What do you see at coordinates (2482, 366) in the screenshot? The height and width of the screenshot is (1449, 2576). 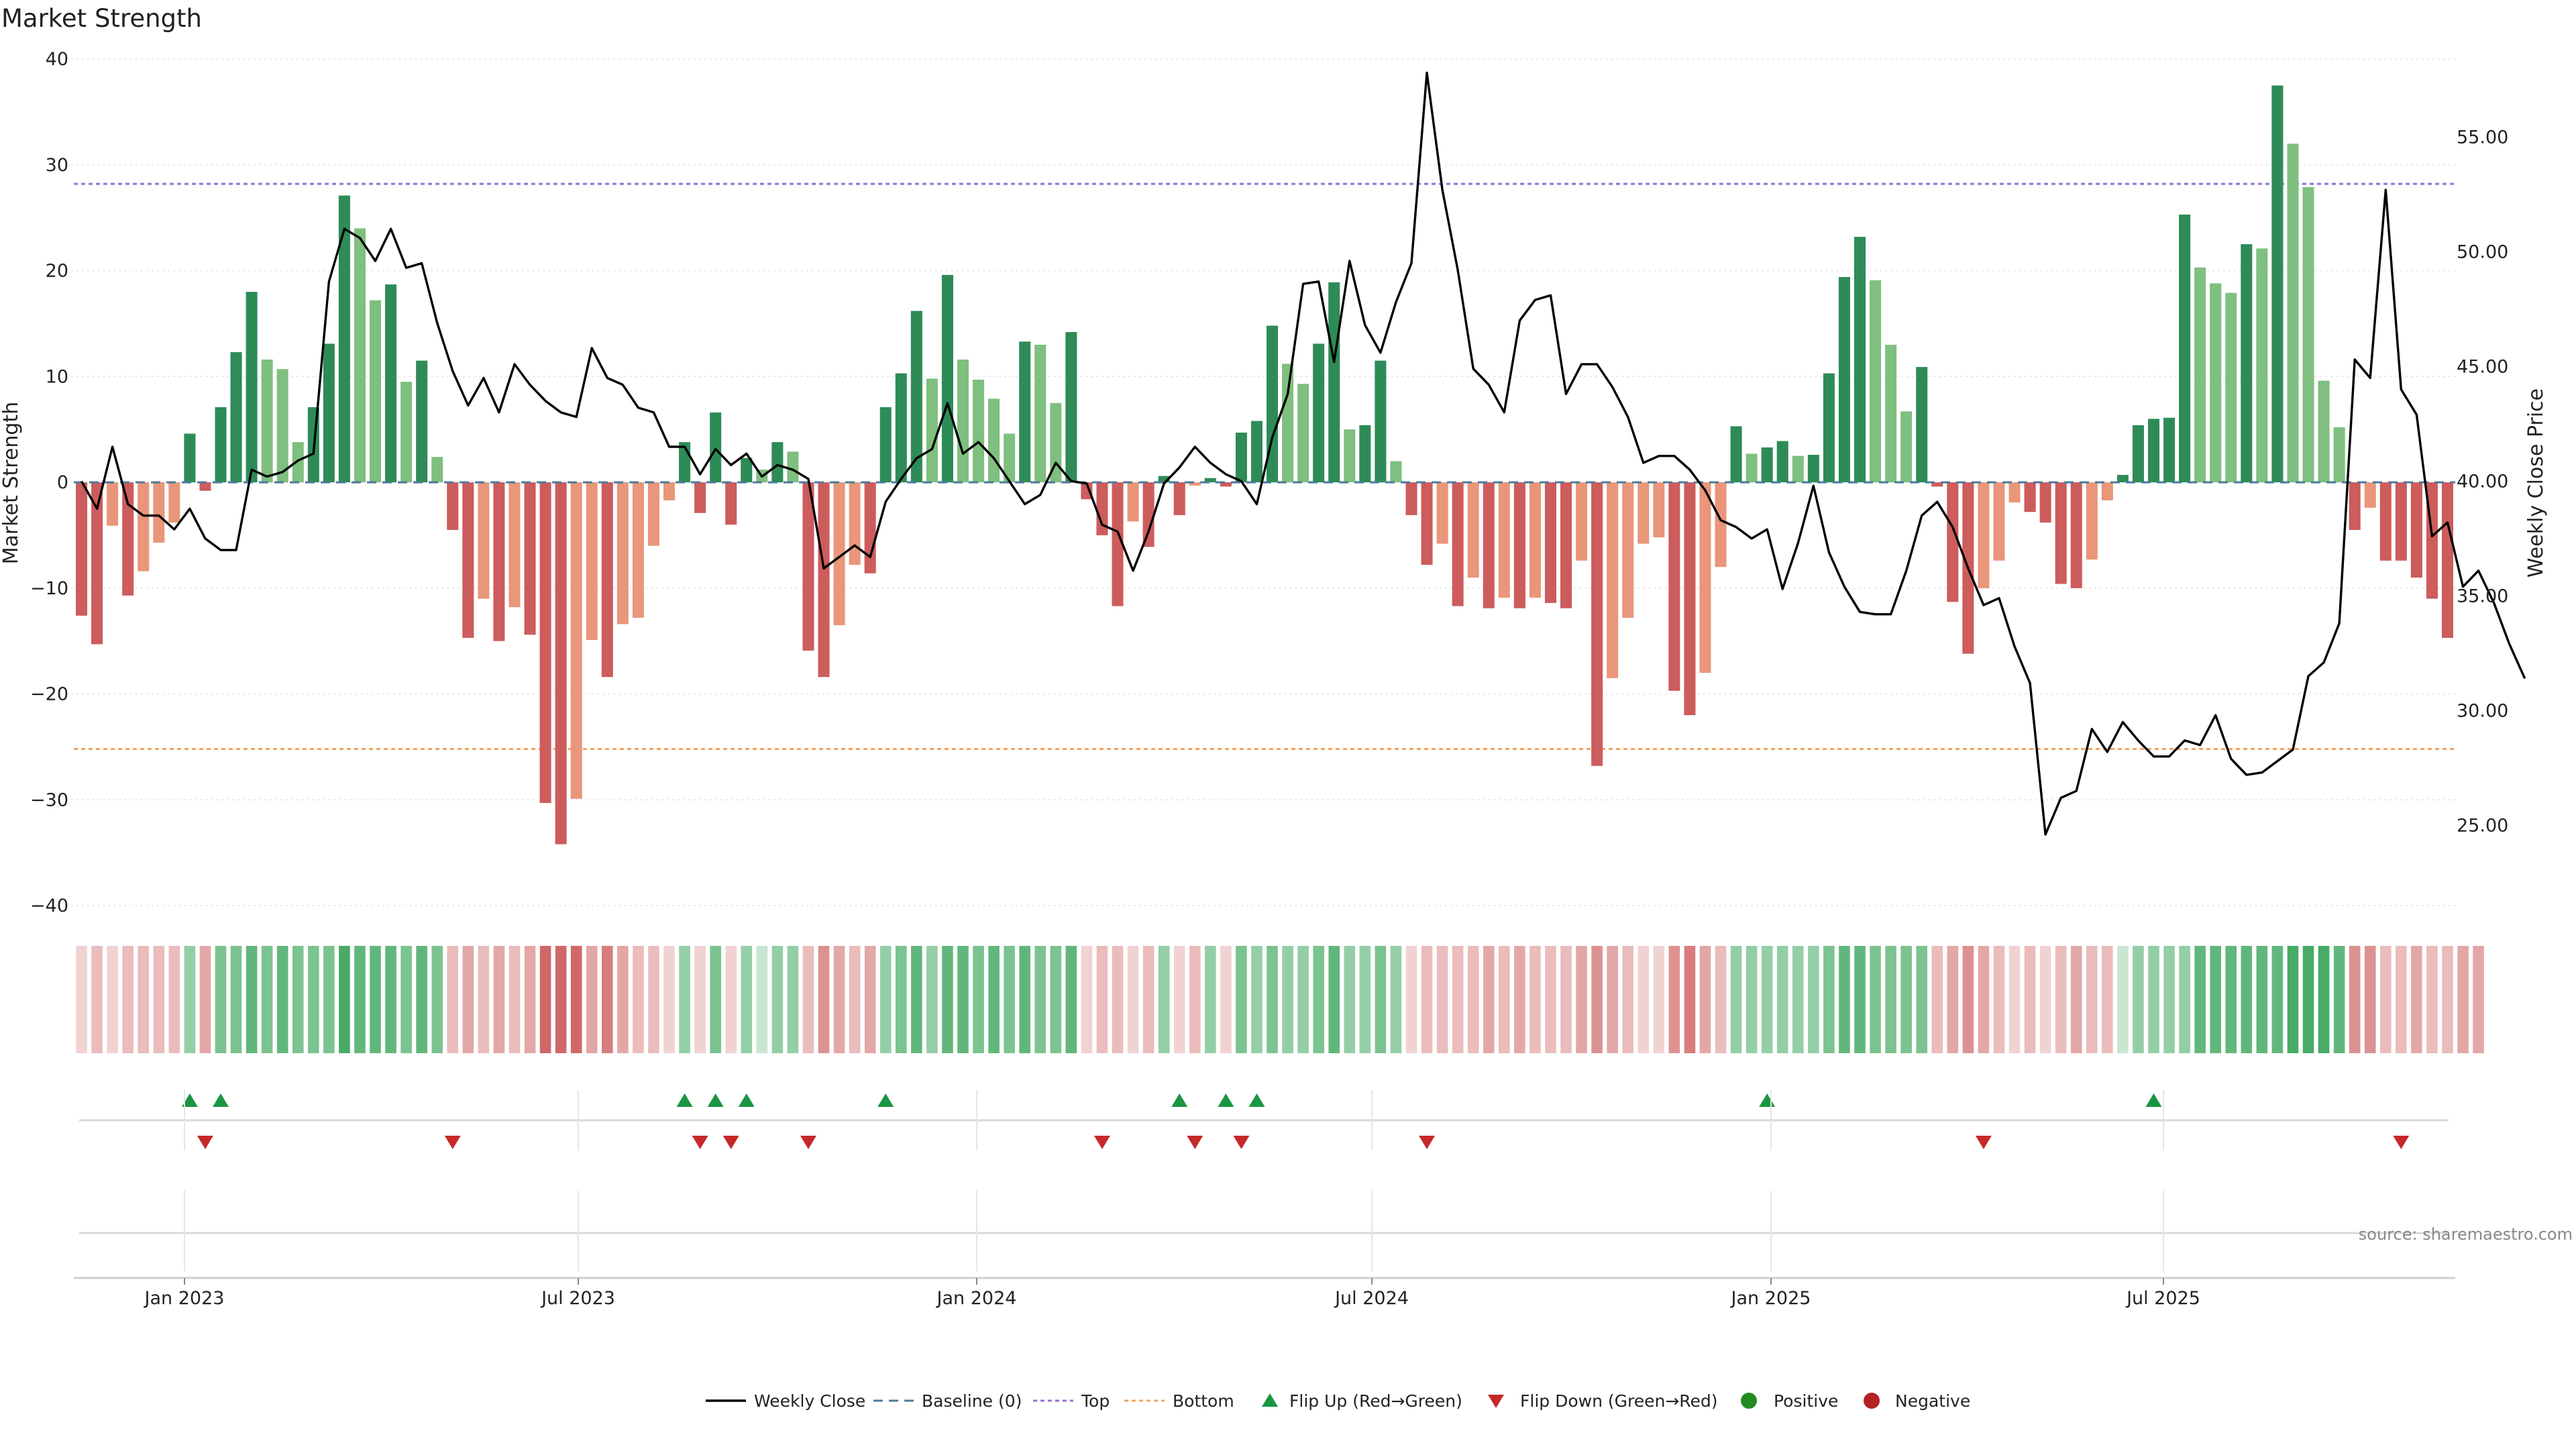 I see `y2-tick-label: 45.00` at bounding box center [2482, 366].